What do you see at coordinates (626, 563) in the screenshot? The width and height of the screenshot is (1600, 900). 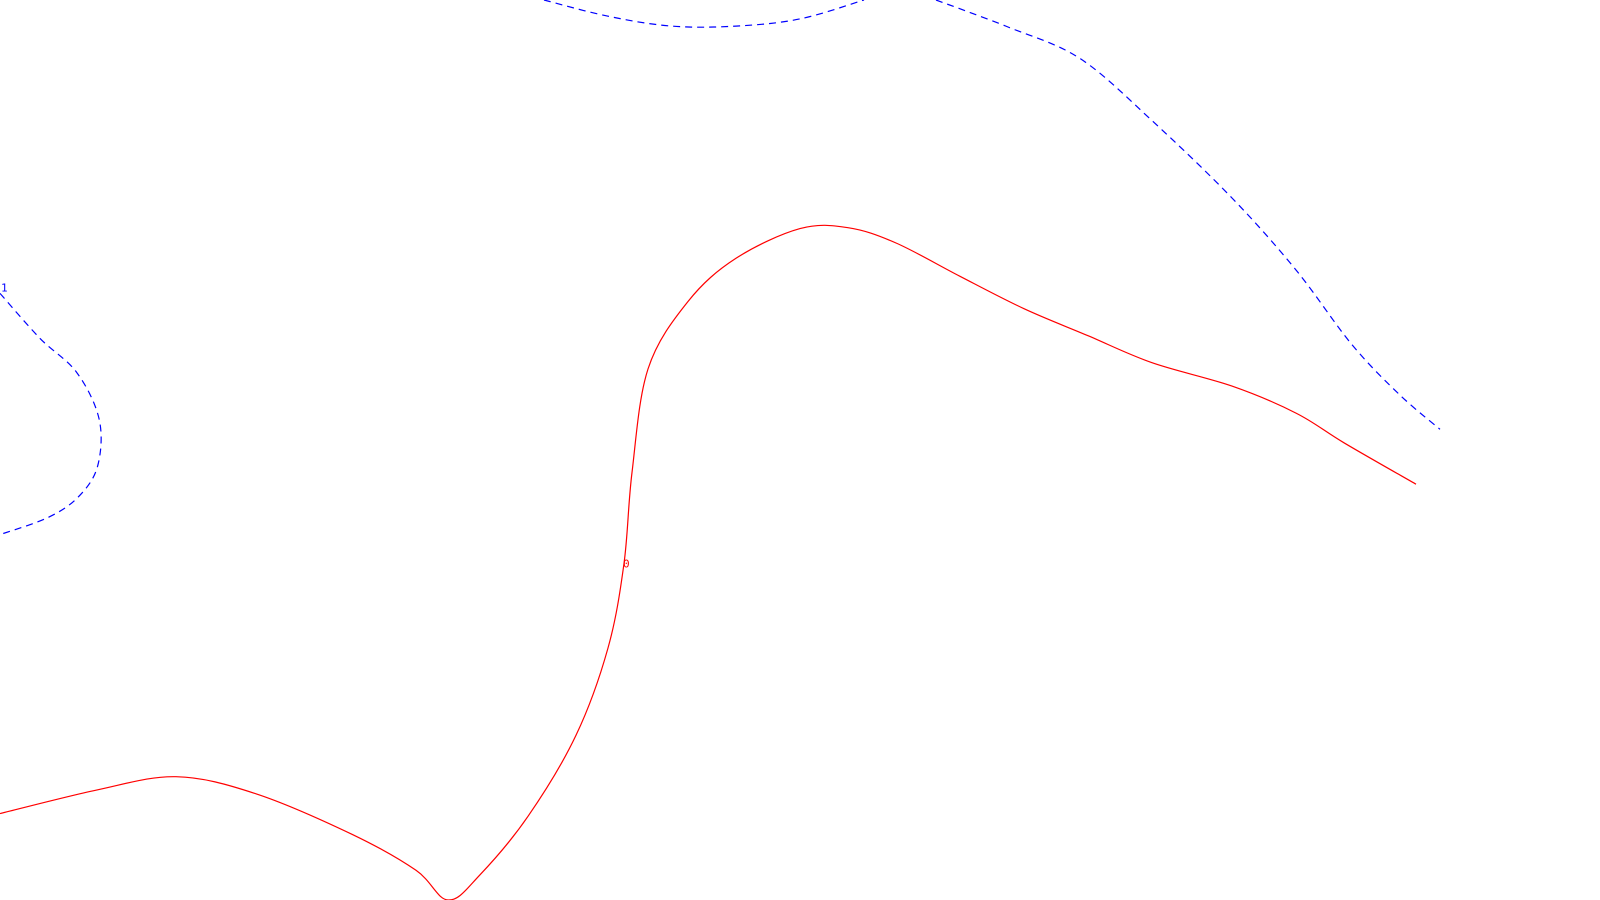 I see `contour-label-level-0: 0` at bounding box center [626, 563].